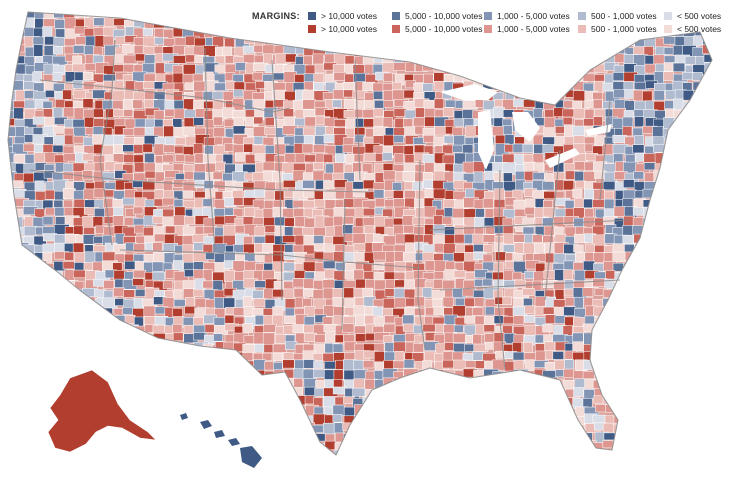 Image resolution: width=740 pixels, height=481 pixels. I want to click on legend-label: 1,000 - 5,000 votes, so click(533, 29).